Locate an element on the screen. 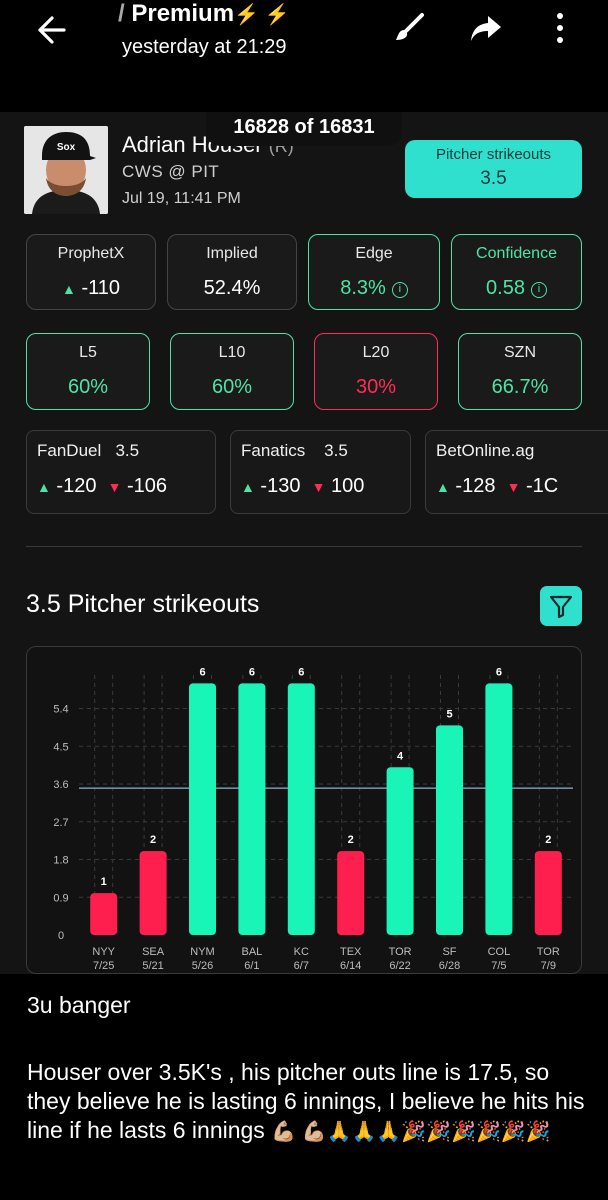 The height and width of the screenshot is (1200, 608). y-tick-label: 2.7 is located at coordinates (60, 823).